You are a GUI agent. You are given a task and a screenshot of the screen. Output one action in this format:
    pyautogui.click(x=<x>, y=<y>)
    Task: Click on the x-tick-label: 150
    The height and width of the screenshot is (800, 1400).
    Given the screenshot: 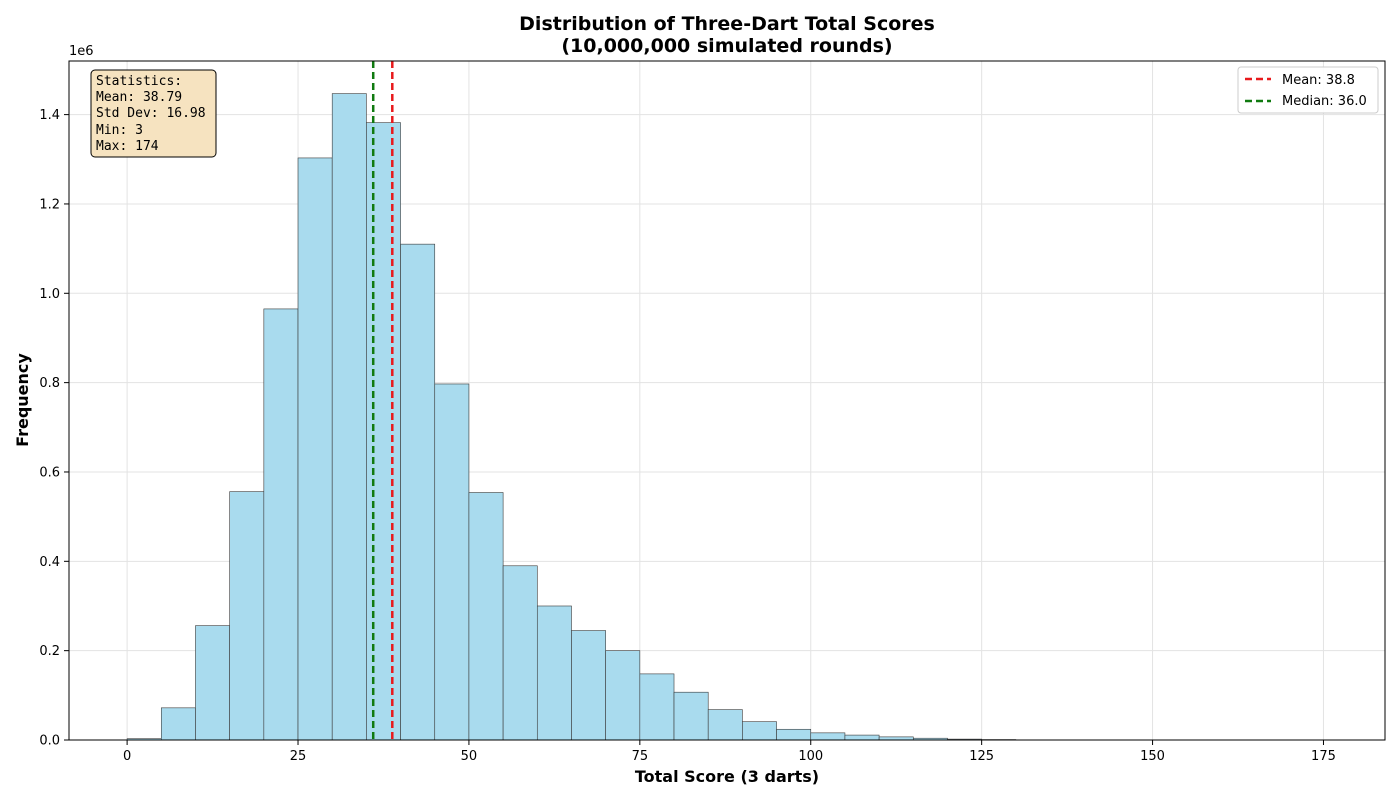 What is the action you would take?
    pyautogui.click(x=1152, y=756)
    